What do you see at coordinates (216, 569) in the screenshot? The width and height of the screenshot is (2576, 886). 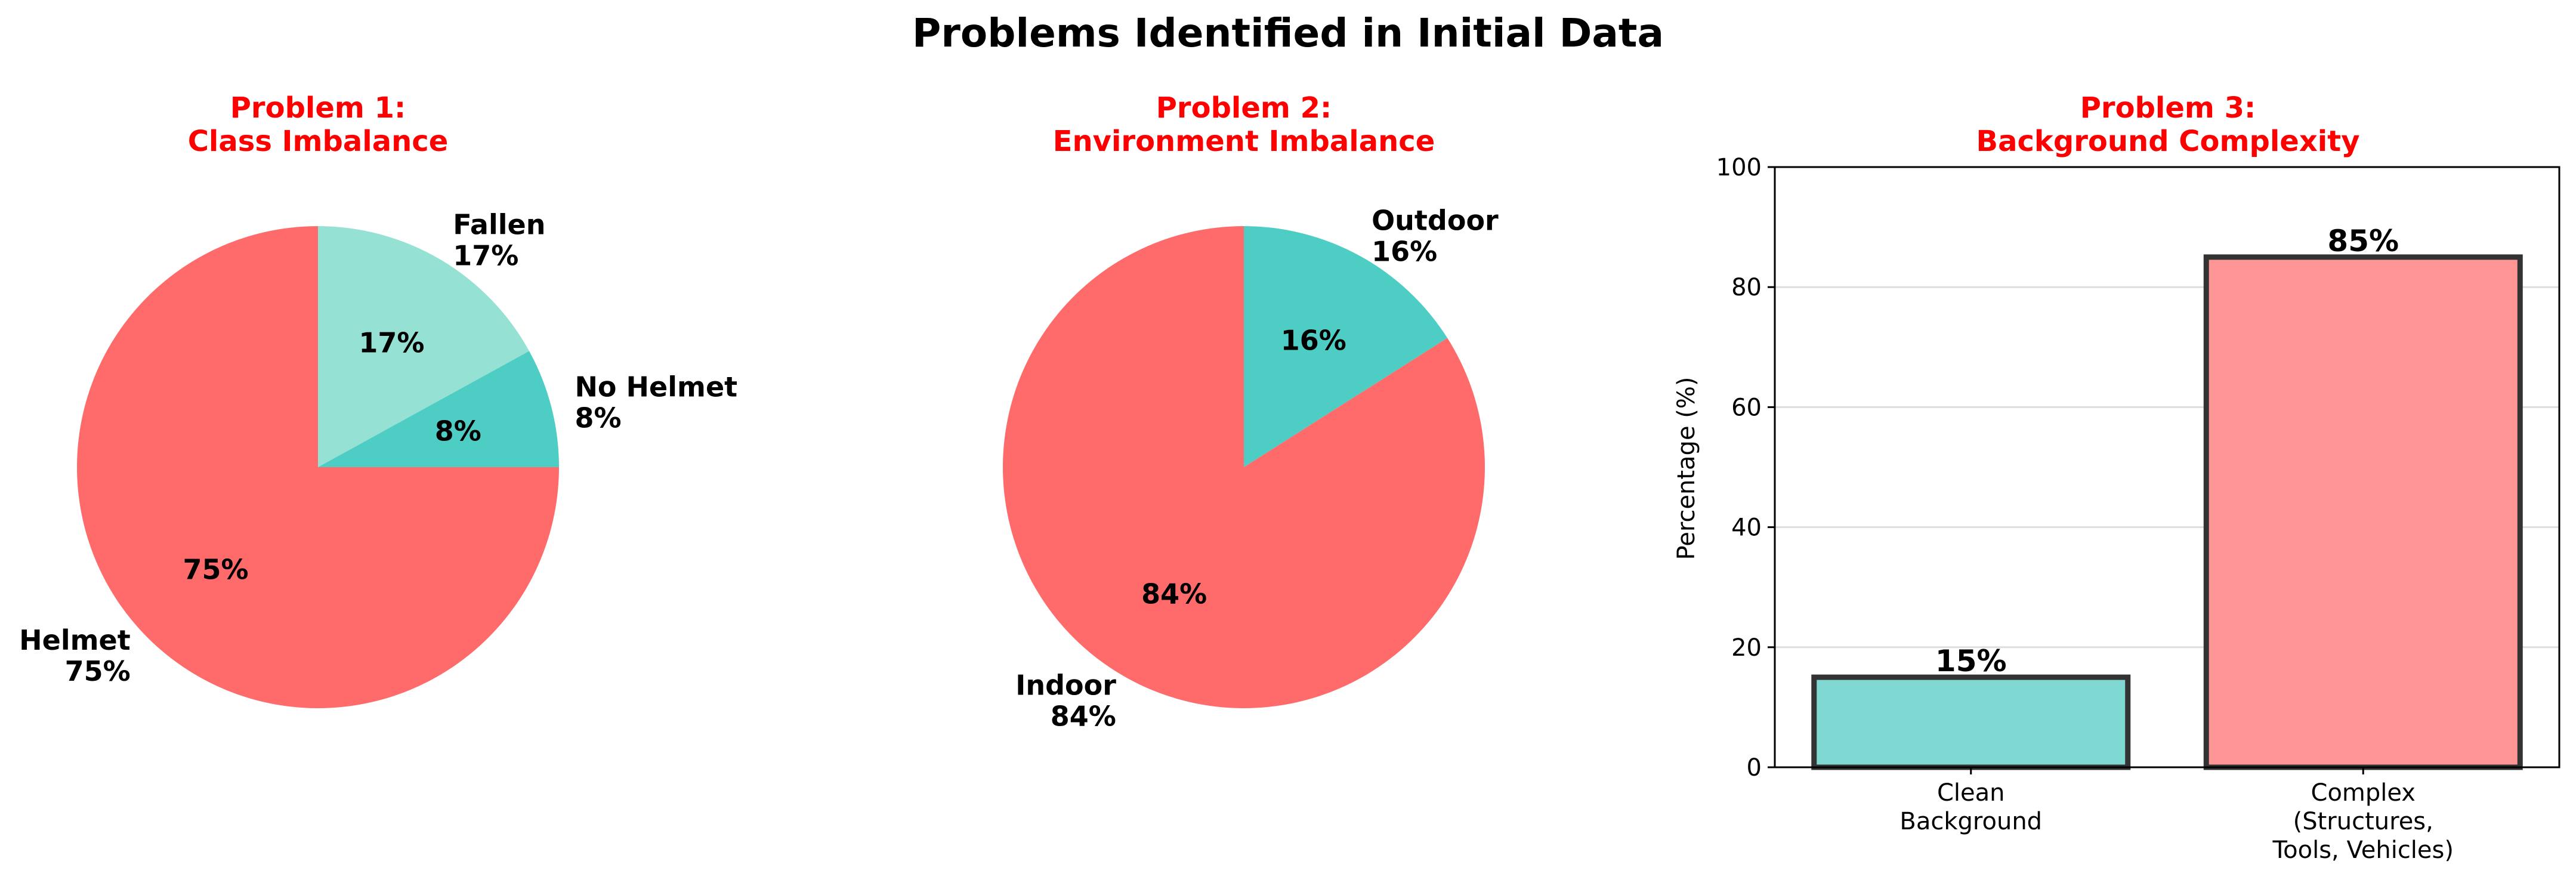 I see `pie1-pct-label-helmet: 75%` at bounding box center [216, 569].